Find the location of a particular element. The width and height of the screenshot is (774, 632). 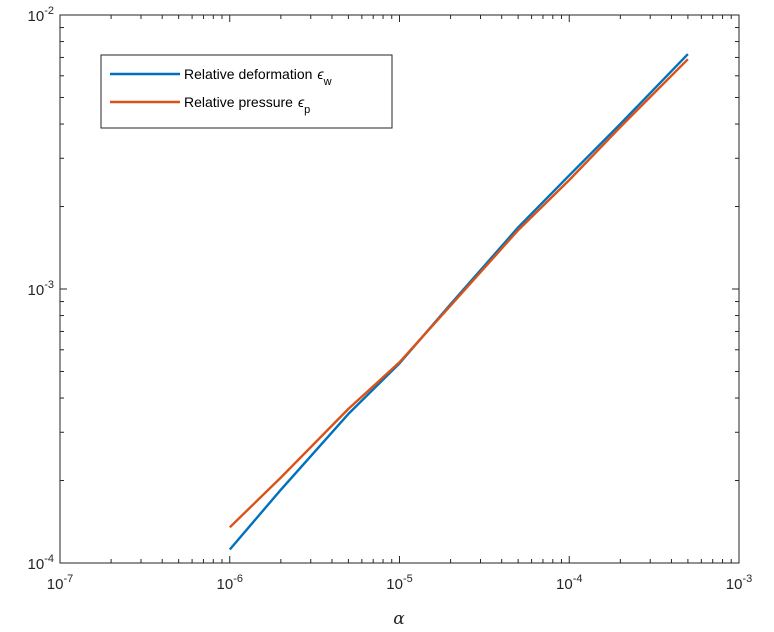

legend-label: Relative pressure ϵp is located at coordinates (247, 105).